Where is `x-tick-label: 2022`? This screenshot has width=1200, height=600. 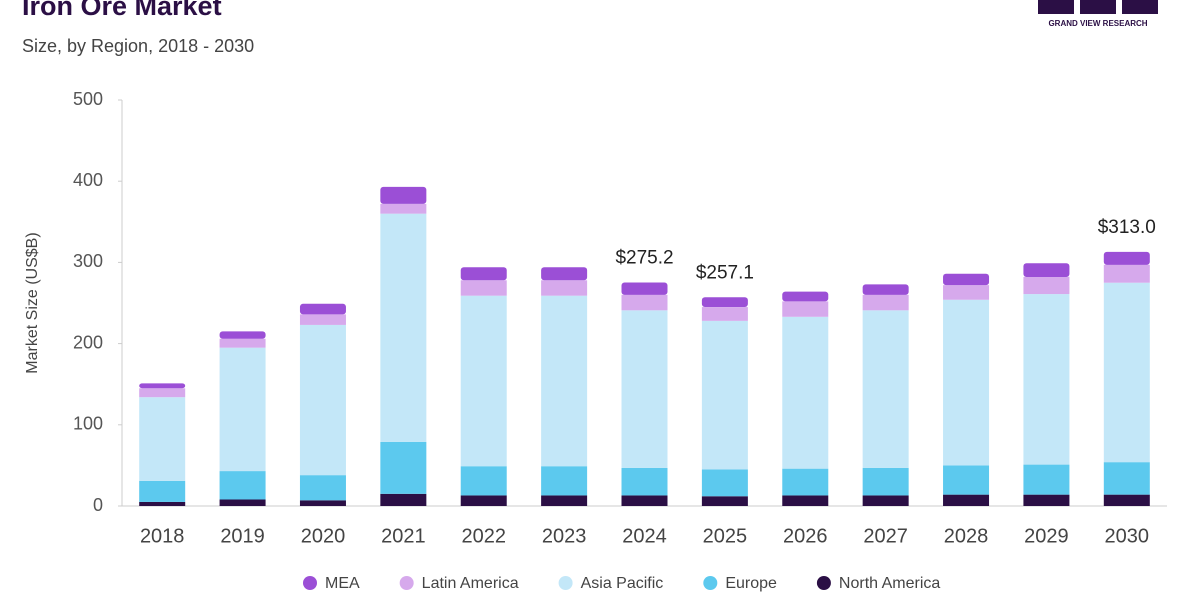 x-tick-label: 2022 is located at coordinates (483, 536).